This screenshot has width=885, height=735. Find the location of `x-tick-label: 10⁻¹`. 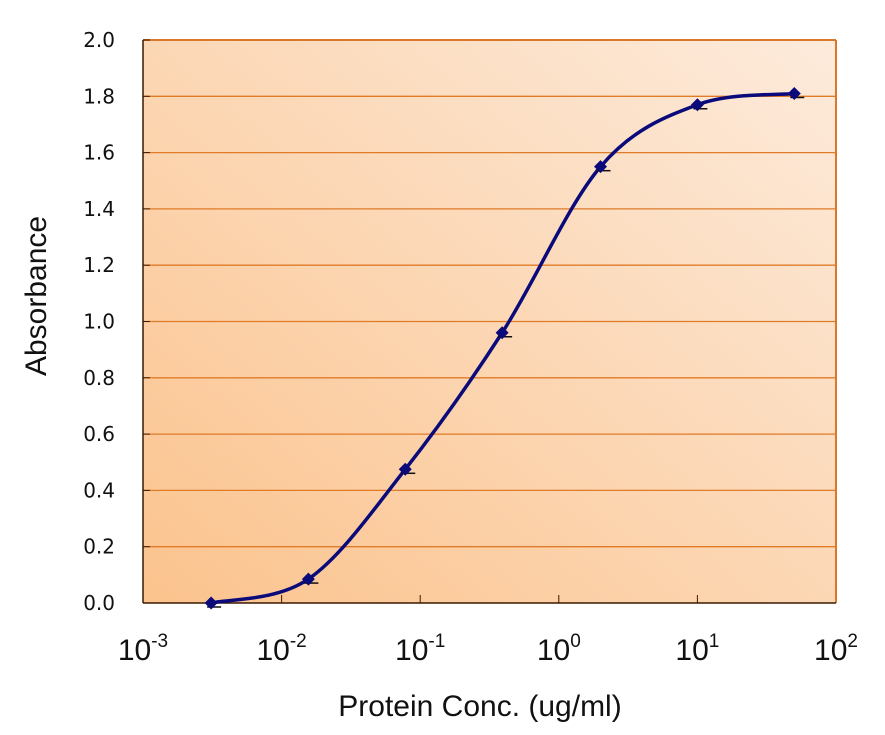

x-tick-label: 10⁻¹ is located at coordinates (420, 649).